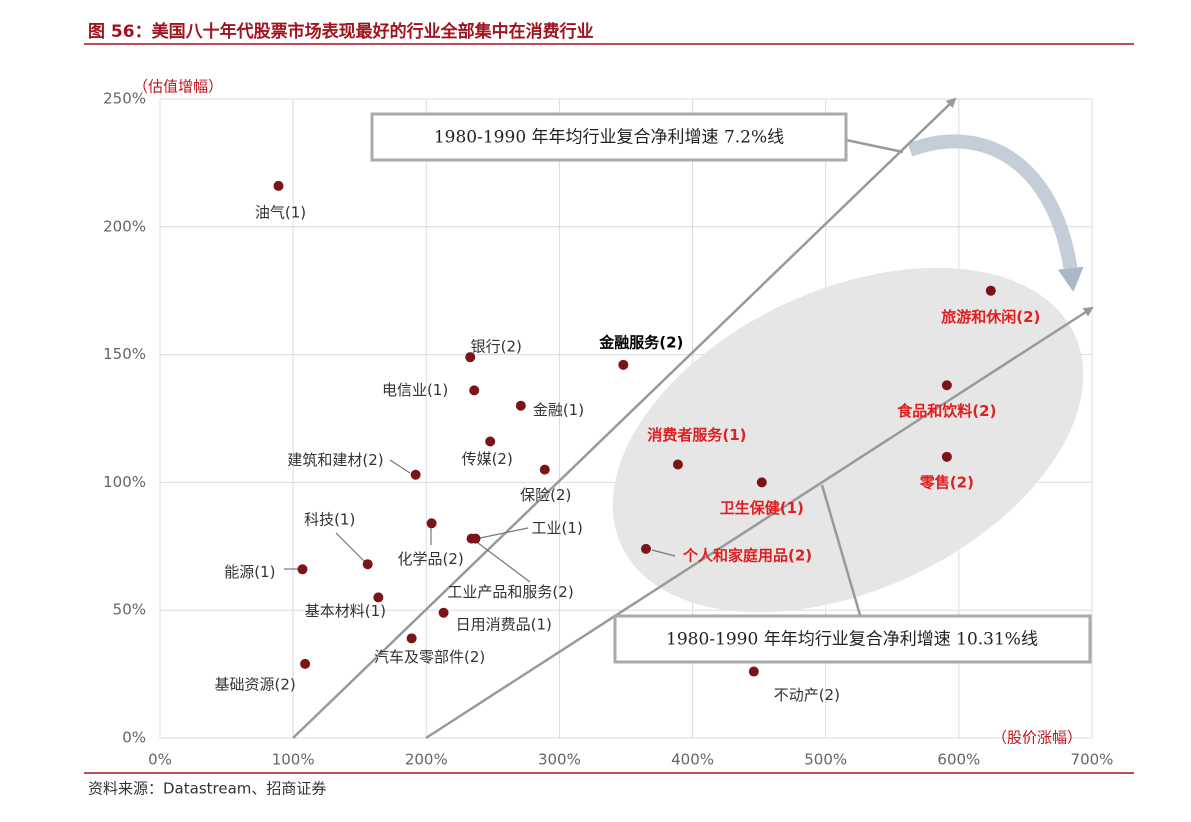 This screenshot has width=1191, height=822. Describe the element at coordinates (807, 695) in the screenshot. I see `point-label: 不动产(2)` at that location.